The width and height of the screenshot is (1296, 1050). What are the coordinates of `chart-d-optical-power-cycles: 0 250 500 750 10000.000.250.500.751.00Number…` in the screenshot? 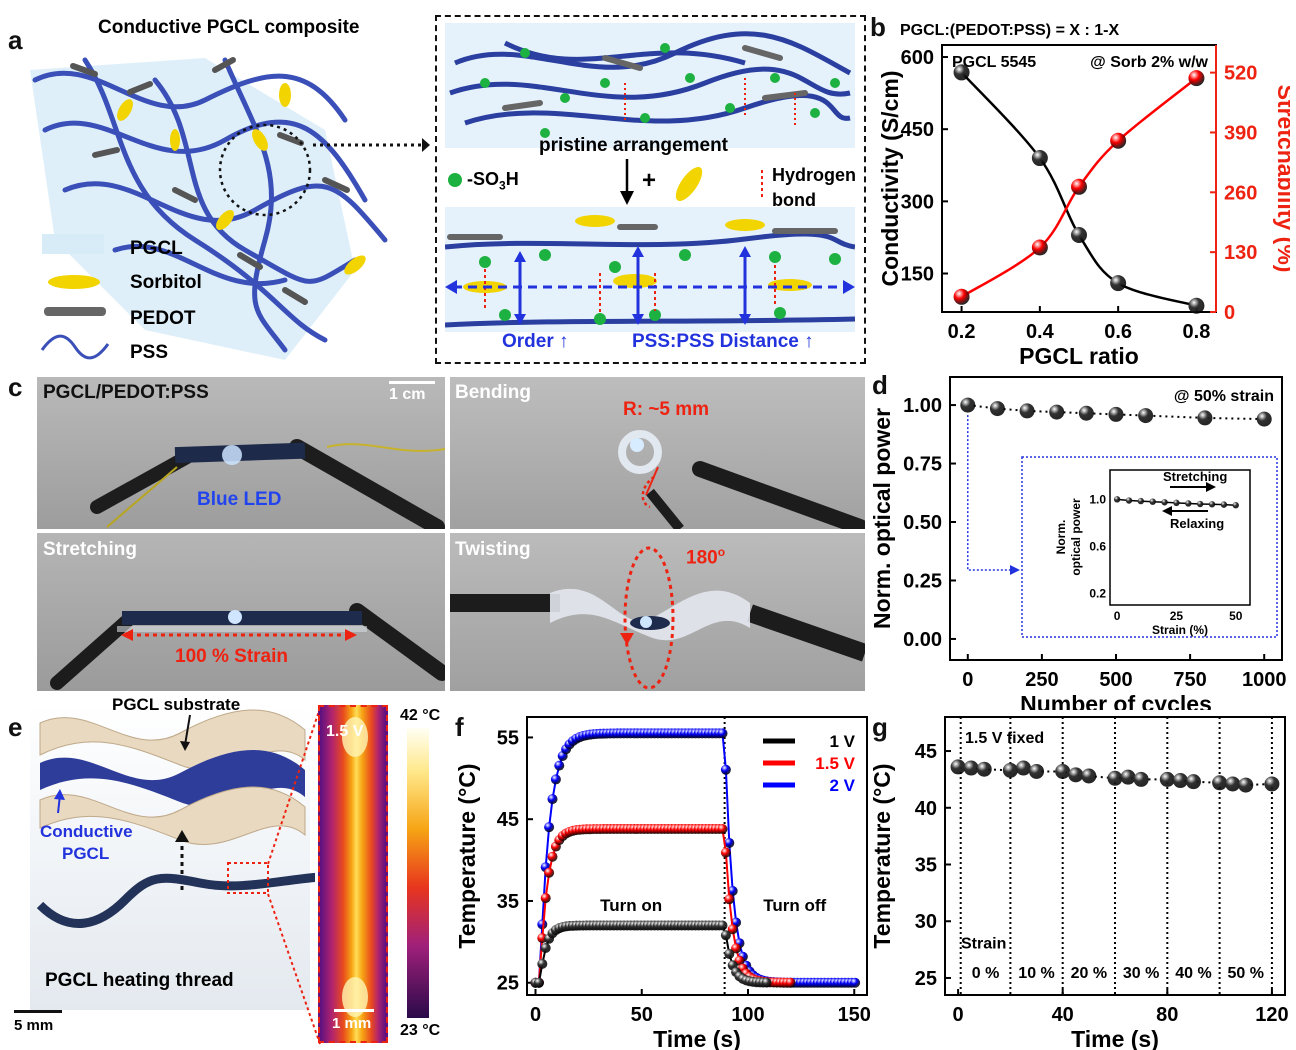 It's located at (1078, 543).